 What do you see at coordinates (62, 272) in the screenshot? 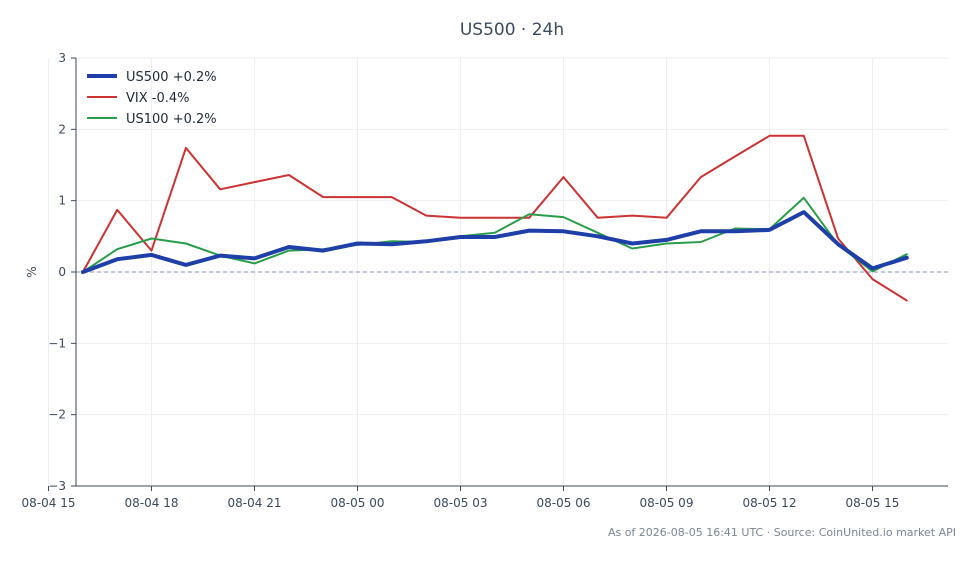
I see `y-tick-label: 0` at bounding box center [62, 272].